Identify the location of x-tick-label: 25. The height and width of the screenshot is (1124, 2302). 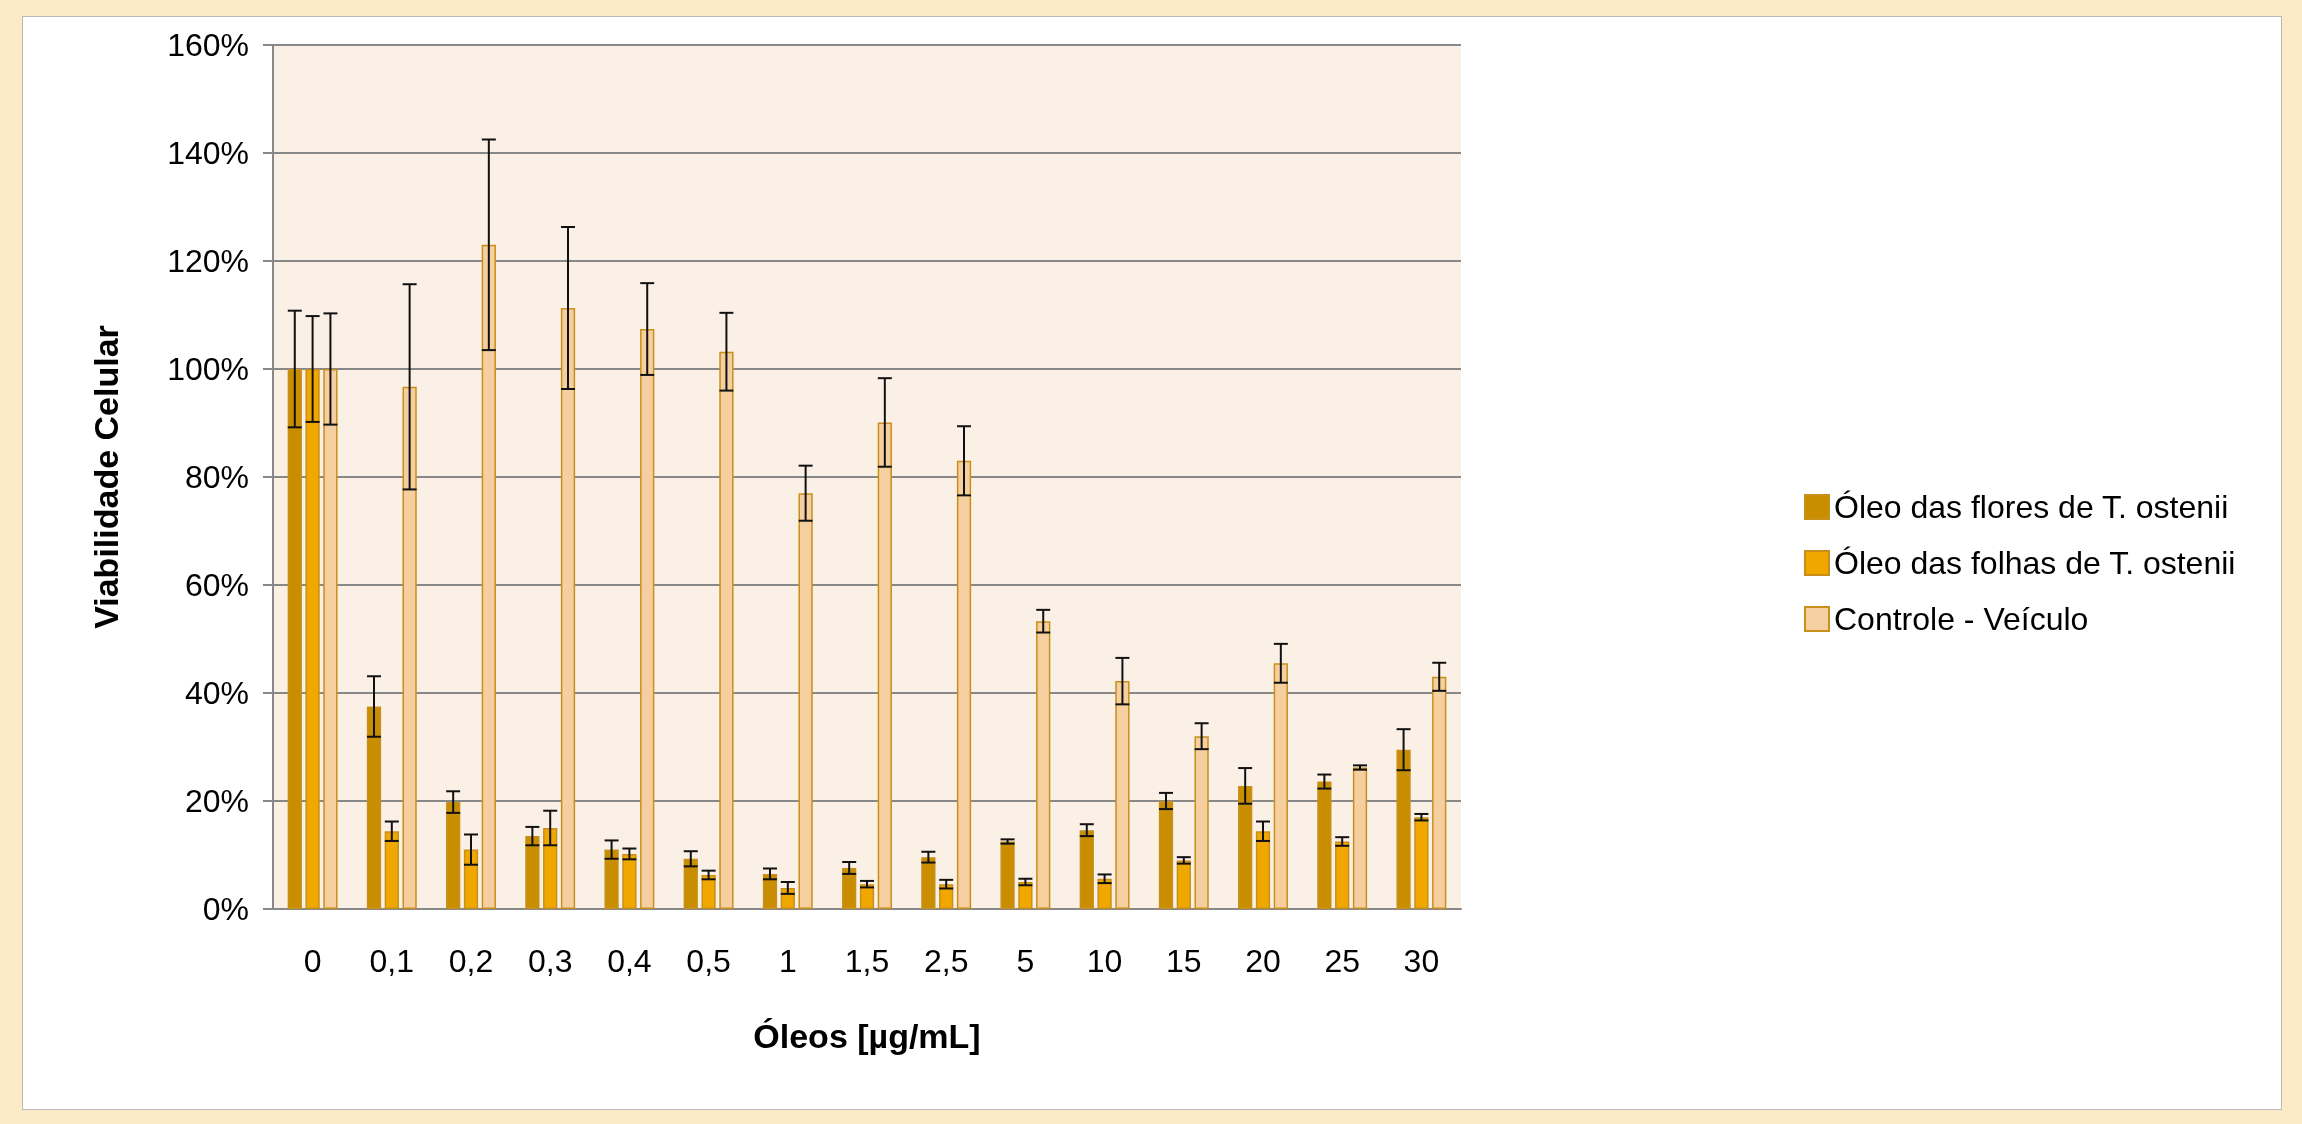
(1342, 961).